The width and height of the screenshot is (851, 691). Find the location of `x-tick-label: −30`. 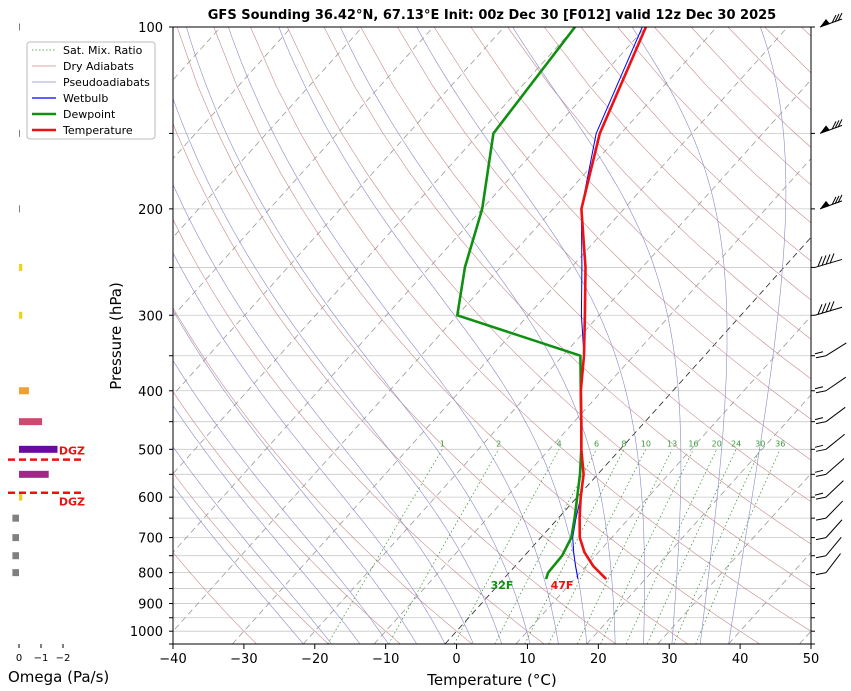

x-tick-label: −30 is located at coordinates (243, 659).